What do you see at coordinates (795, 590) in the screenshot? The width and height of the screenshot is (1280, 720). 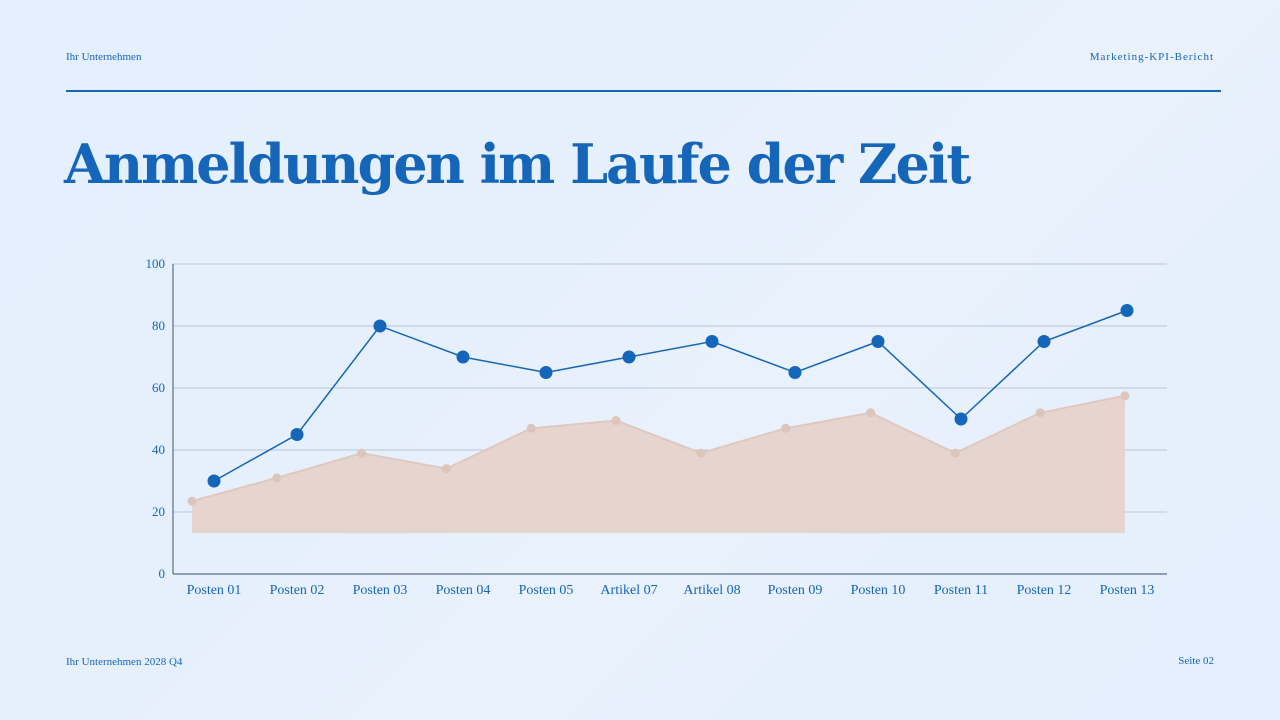 I see `x-tick-label: Posten 09` at bounding box center [795, 590].